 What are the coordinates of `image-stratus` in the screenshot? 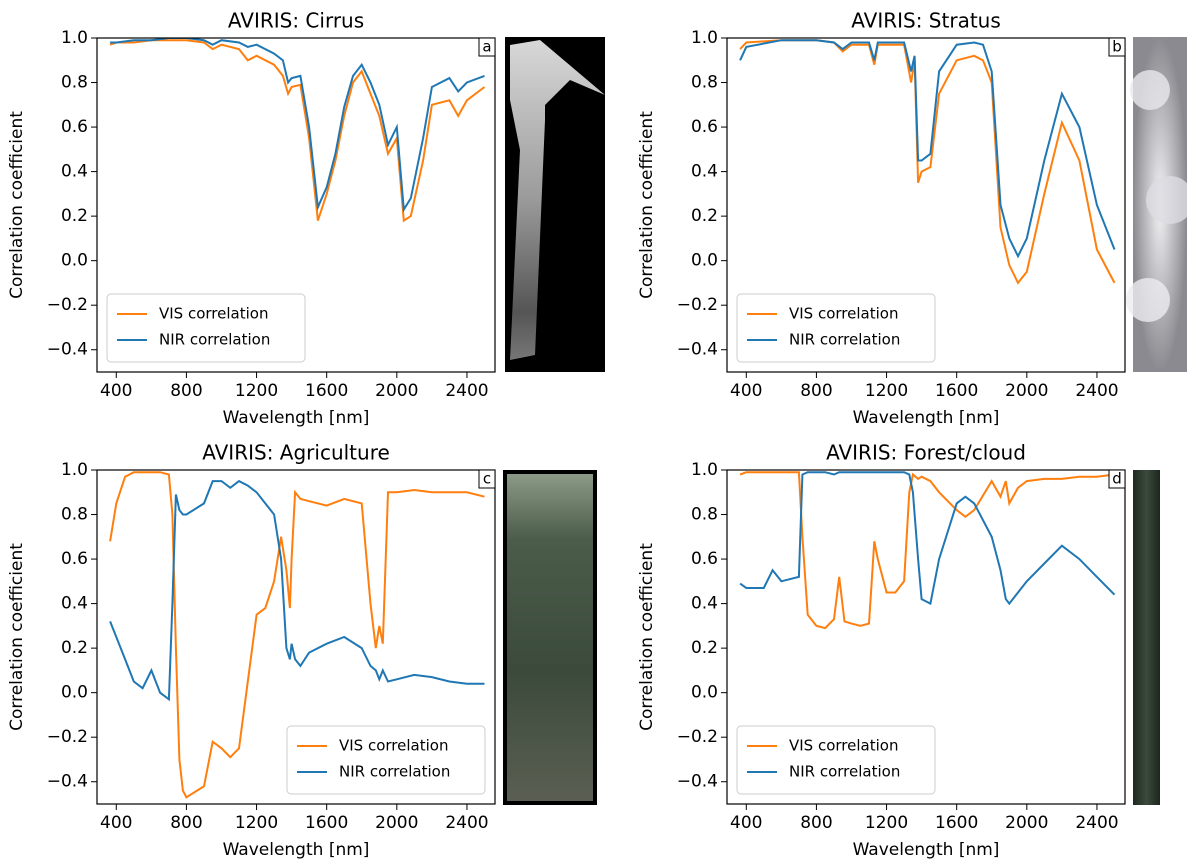 It's located at (1156, 204).